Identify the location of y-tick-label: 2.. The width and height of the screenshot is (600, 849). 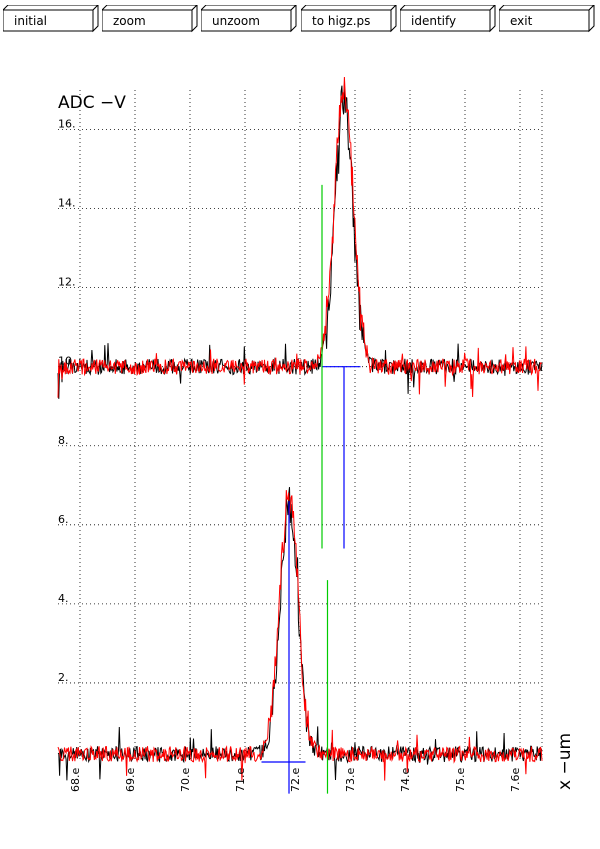
(63, 677).